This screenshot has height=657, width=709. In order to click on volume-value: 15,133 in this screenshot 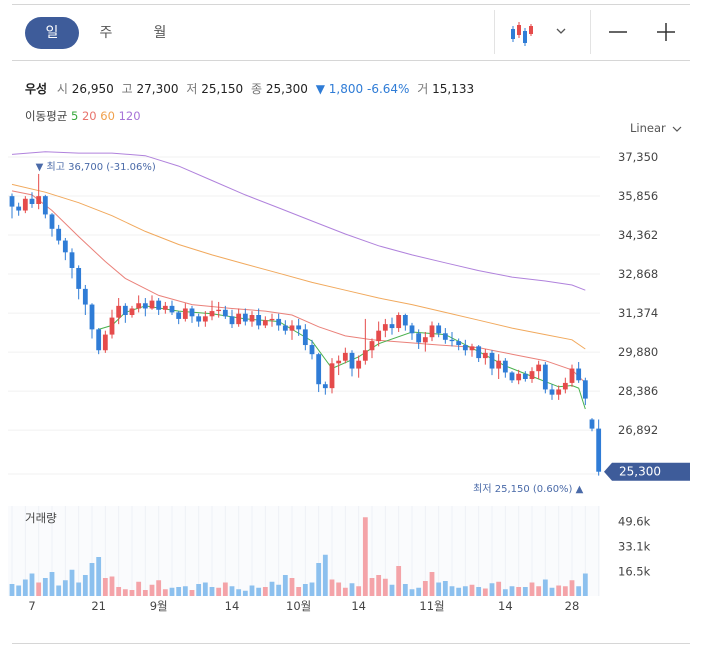, I will do `click(453, 89)`.